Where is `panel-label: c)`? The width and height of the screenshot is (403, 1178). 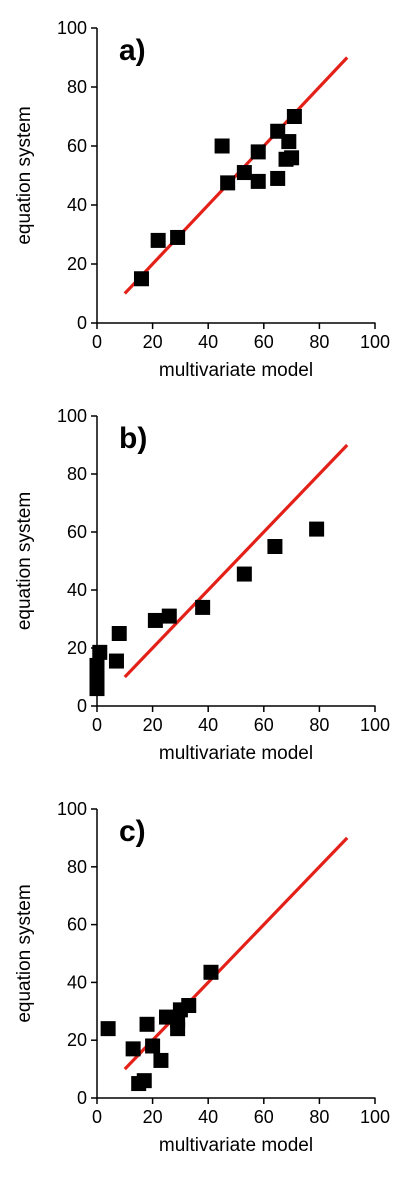 panel-label: c) is located at coordinates (132, 831).